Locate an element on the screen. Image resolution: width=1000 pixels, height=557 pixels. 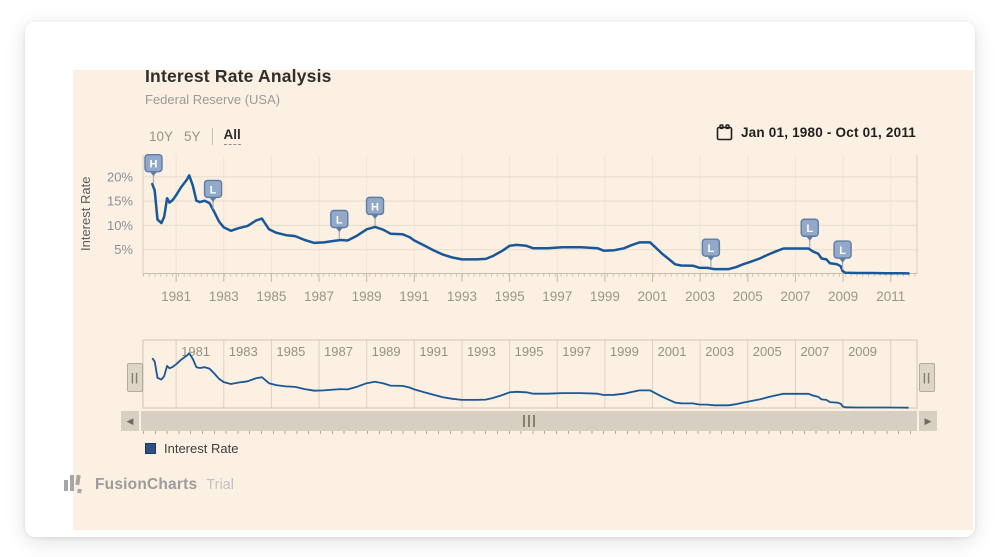
scrollbar-minor-ticks is located at coordinates (530, 432).